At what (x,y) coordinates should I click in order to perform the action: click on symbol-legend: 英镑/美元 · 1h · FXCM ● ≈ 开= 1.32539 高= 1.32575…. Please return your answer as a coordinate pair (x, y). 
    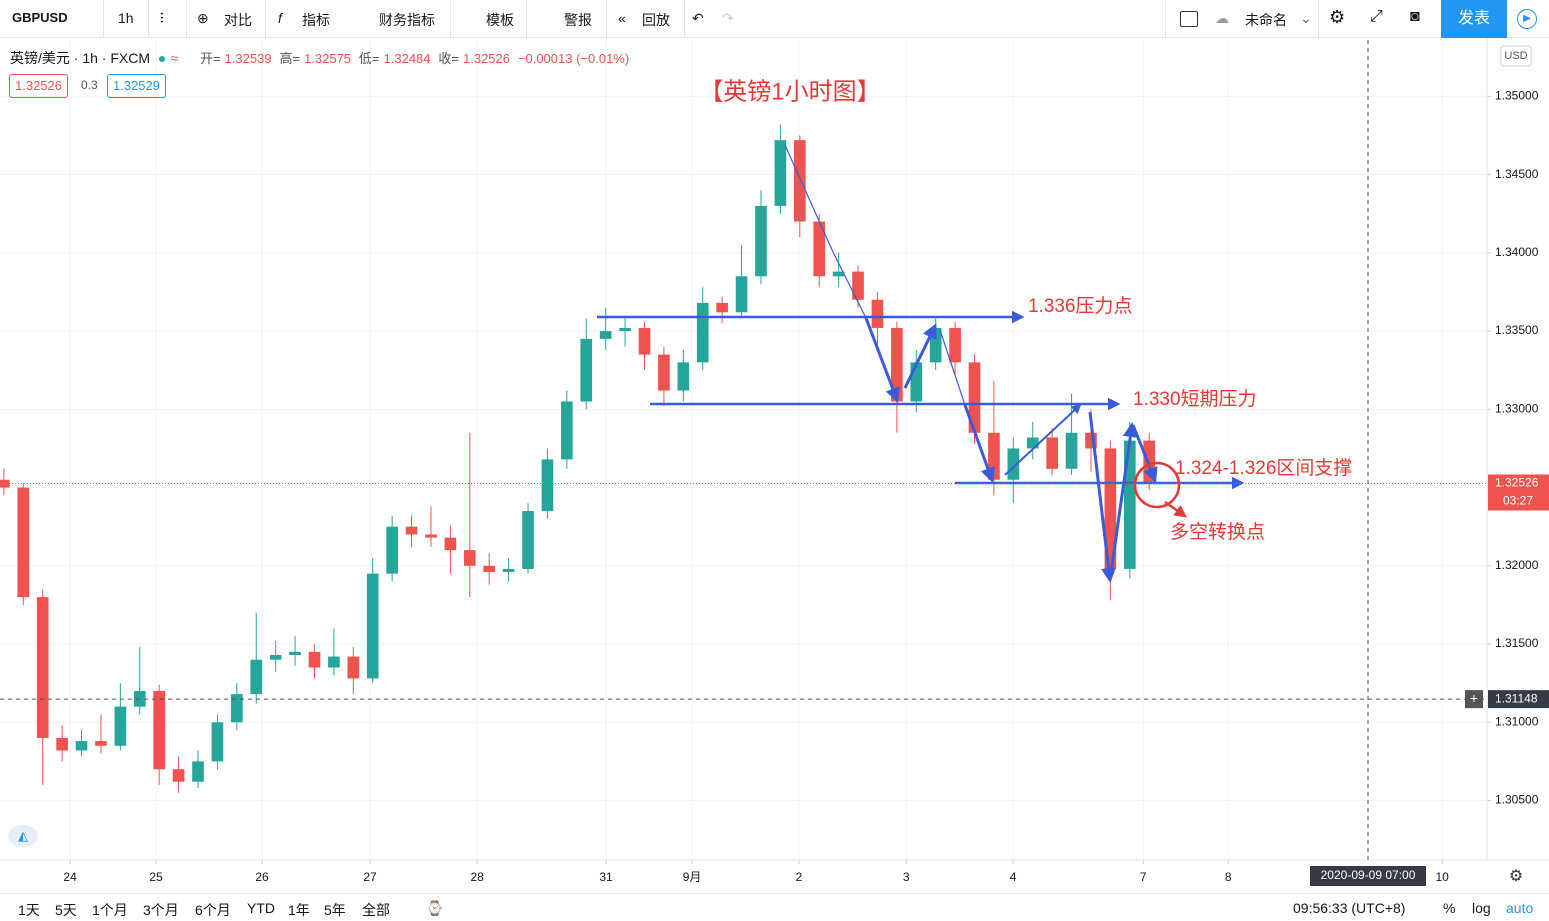
    Looking at the image, I should click on (321, 58).